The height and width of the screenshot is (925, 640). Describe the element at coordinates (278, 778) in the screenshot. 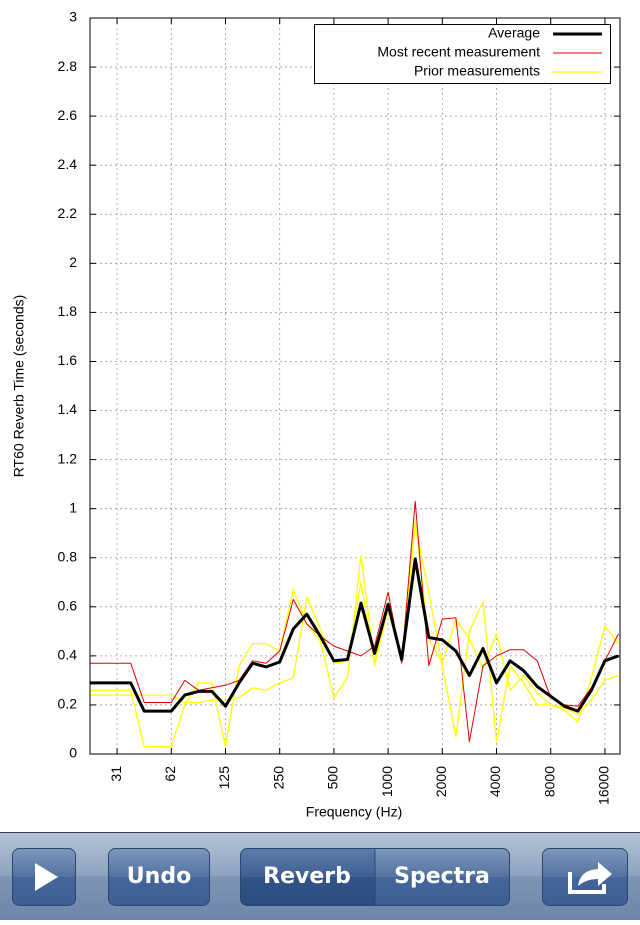

I see `x-tick-label: 250` at that location.